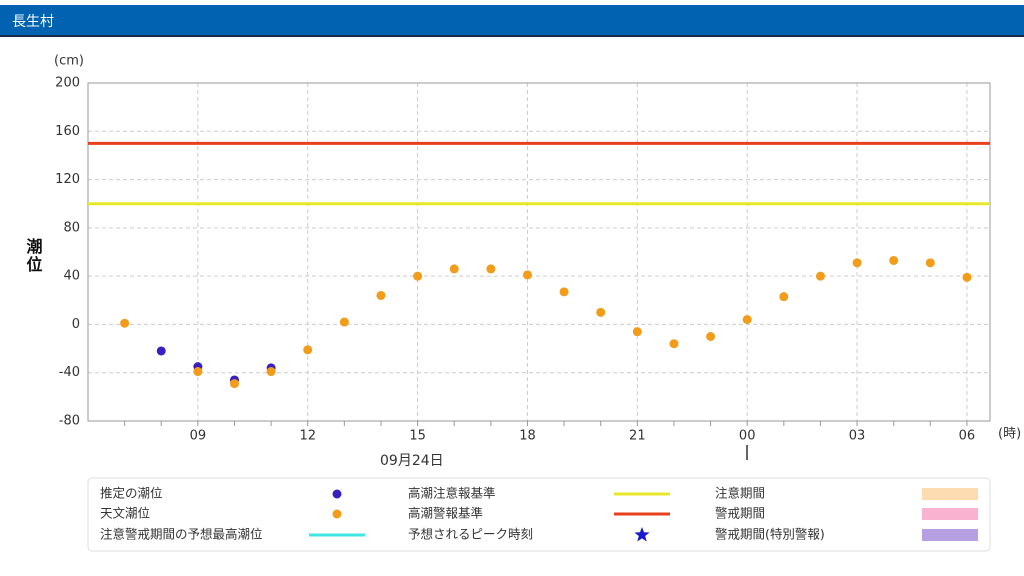 The height and width of the screenshot is (576, 1024). I want to click on header-title: 長生村, so click(33, 22).